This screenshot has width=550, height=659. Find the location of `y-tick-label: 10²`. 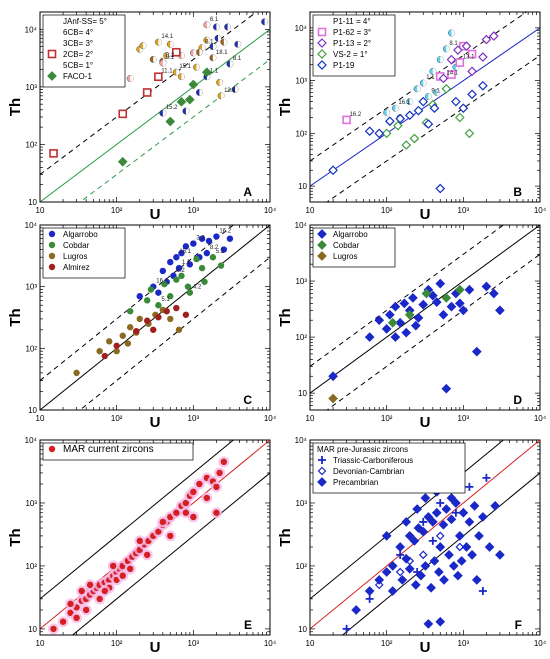

y-tick-label: 10² is located at coordinates (301, 337).